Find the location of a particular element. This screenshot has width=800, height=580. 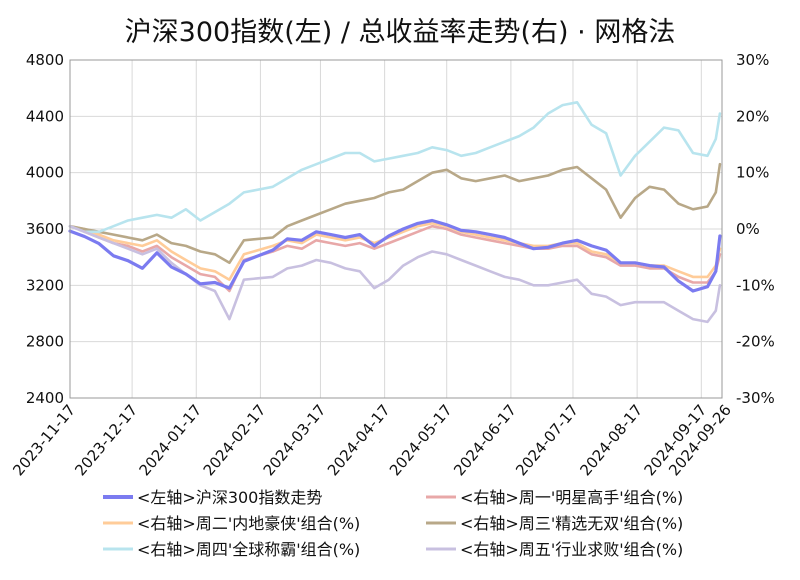

right-tick-label: 0% is located at coordinates (748, 229).